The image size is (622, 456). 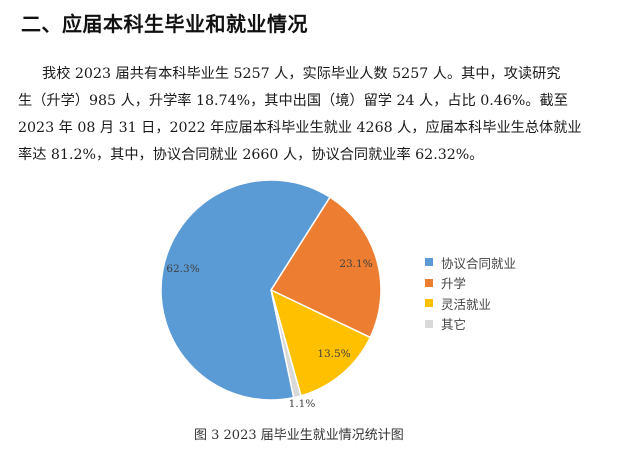 I want to click on chart-legend: 协议合同就业 升学 灵活就业 其它, so click(x=470, y=293).